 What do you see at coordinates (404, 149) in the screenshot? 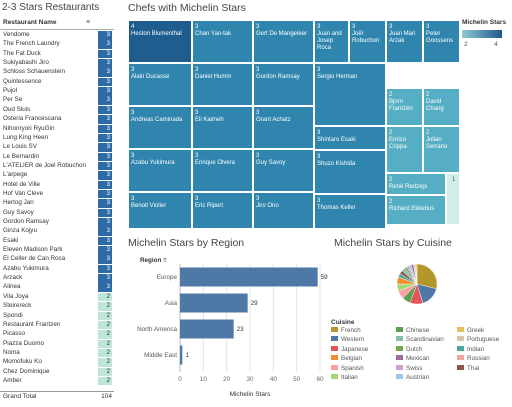
I see `treemap-cell: 2 Enrico Crippa` at bounding box center [404, 149].